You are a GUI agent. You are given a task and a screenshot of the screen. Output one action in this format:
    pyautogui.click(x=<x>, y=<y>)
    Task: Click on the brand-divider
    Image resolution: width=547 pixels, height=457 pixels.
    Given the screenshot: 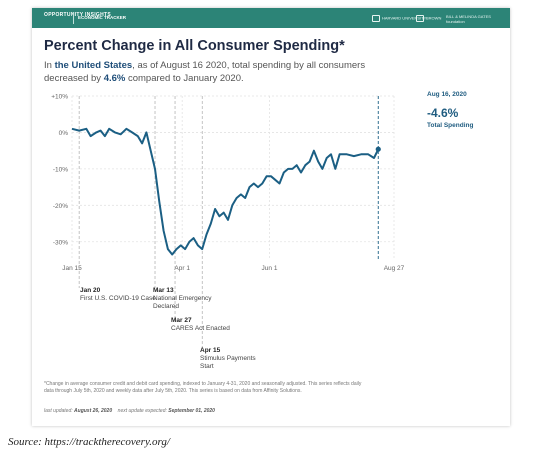 What is the action you would take?
    pyautogui.click(x=73, y=18)
    